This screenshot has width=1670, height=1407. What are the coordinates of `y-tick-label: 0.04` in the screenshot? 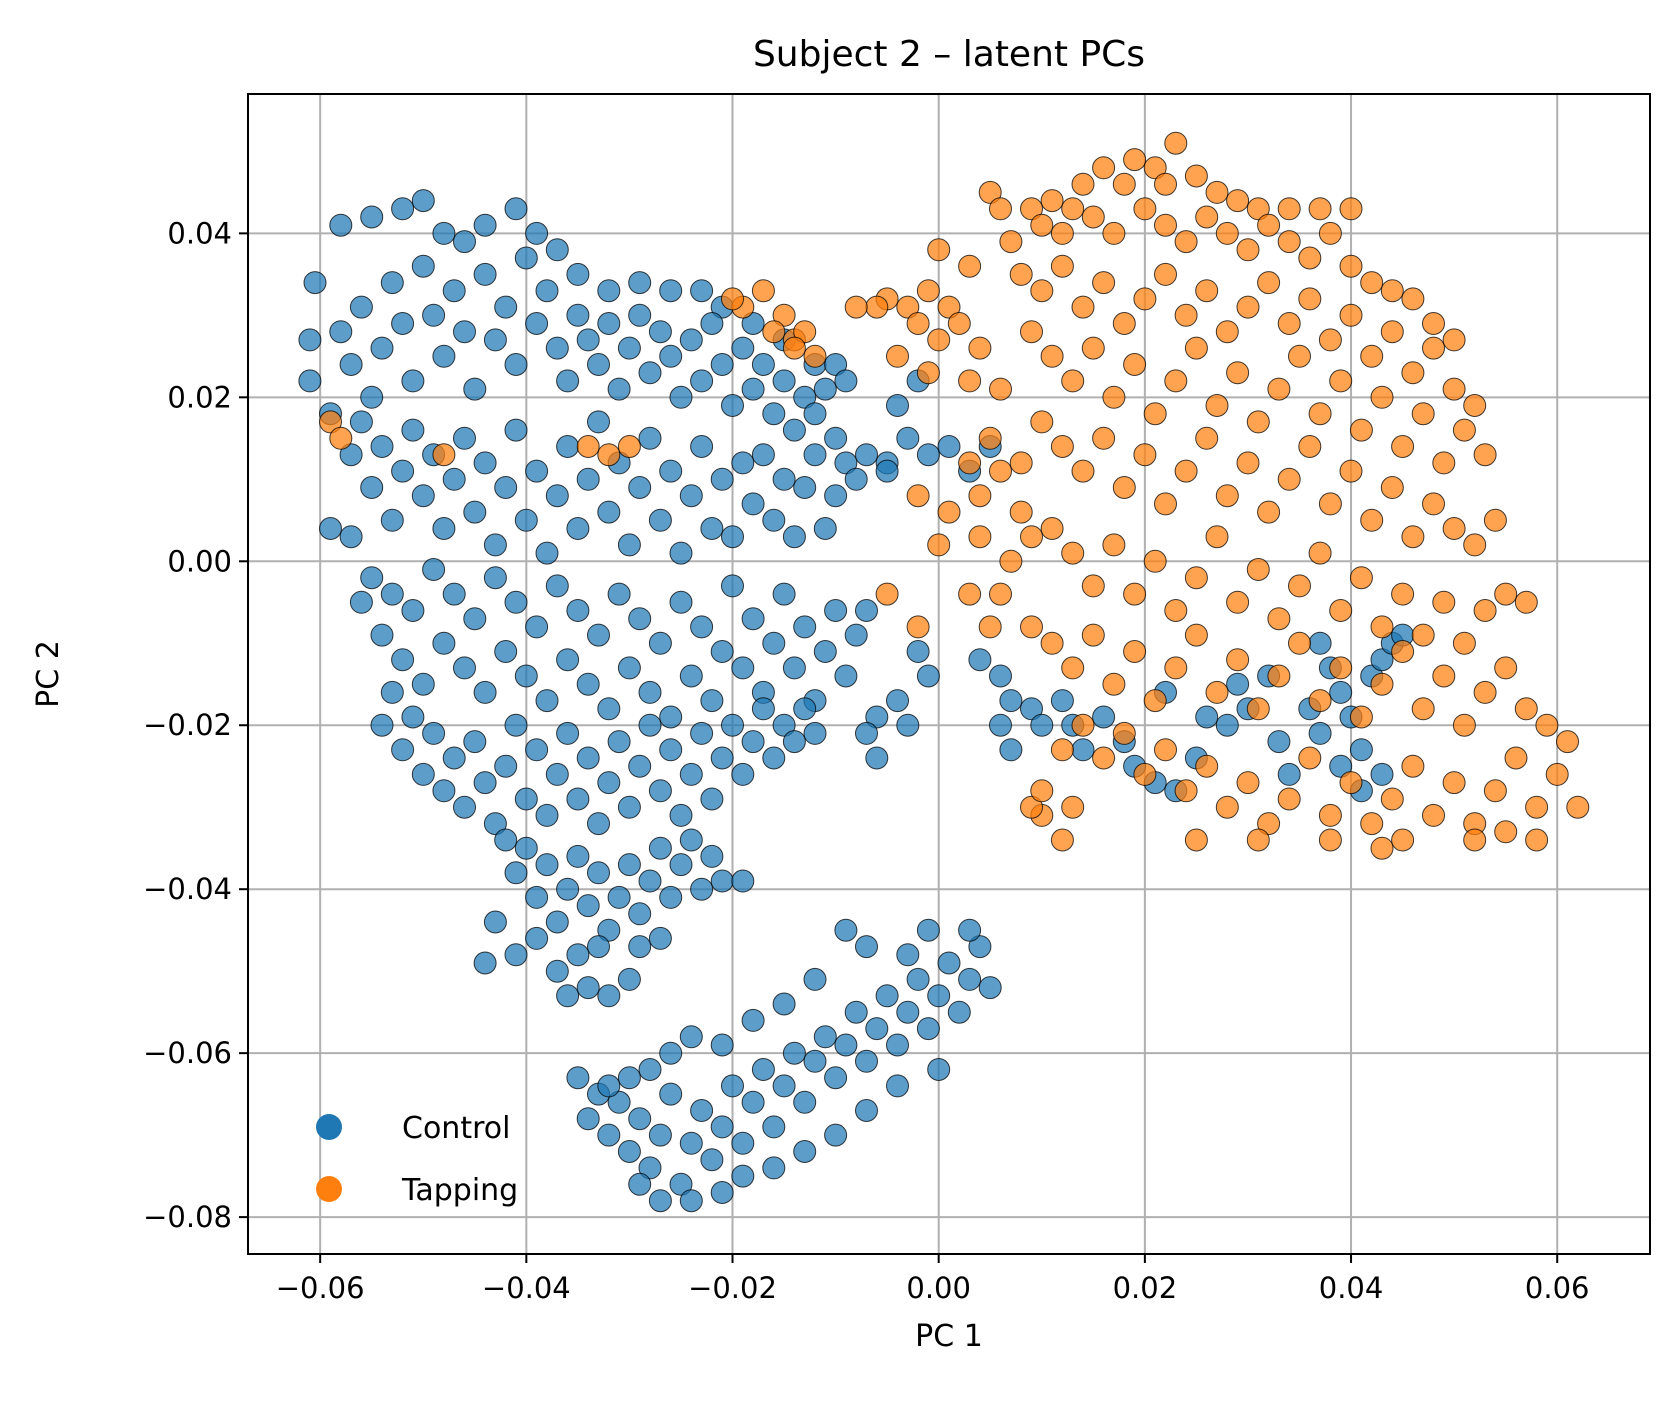 It's located at (199, 233).